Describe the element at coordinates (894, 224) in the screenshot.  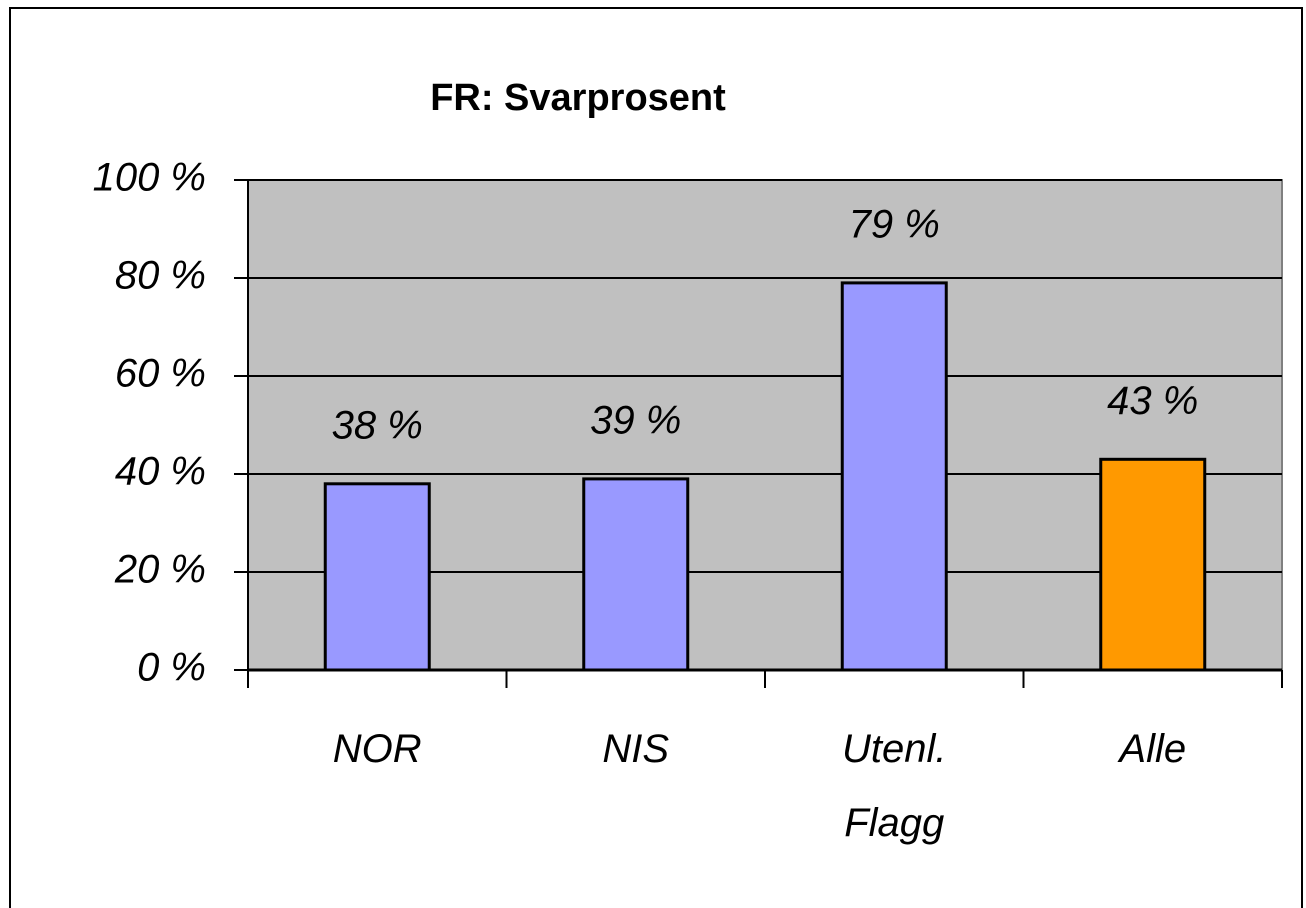
I see `value-label: 79 %` at that location.